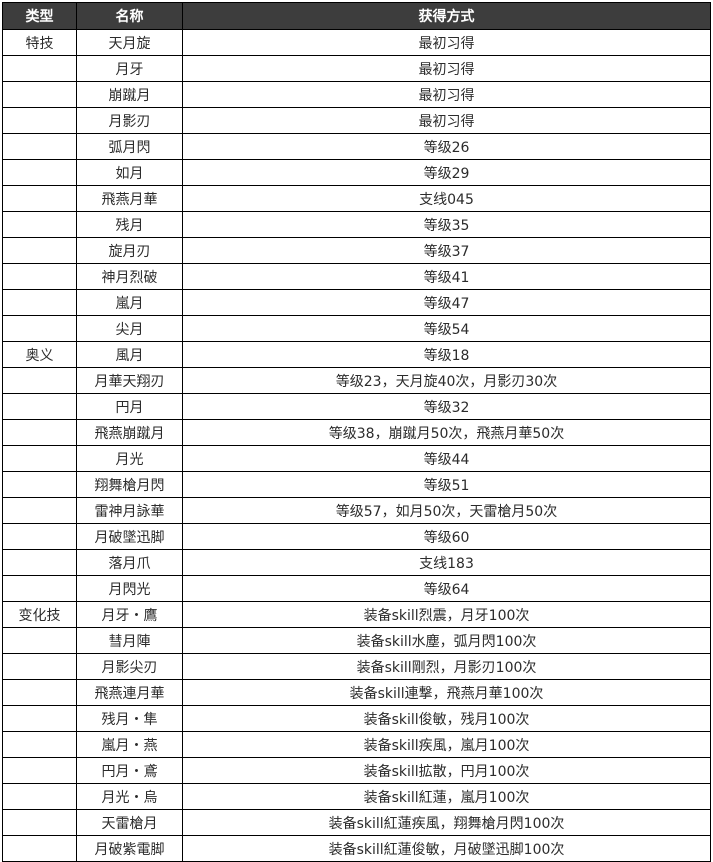 This screenshot has height=862, width=713. What do you see at coordinates (129, 458) in the screenshot?
I see `name-cell: 月光` at bounding box center [129, 458].